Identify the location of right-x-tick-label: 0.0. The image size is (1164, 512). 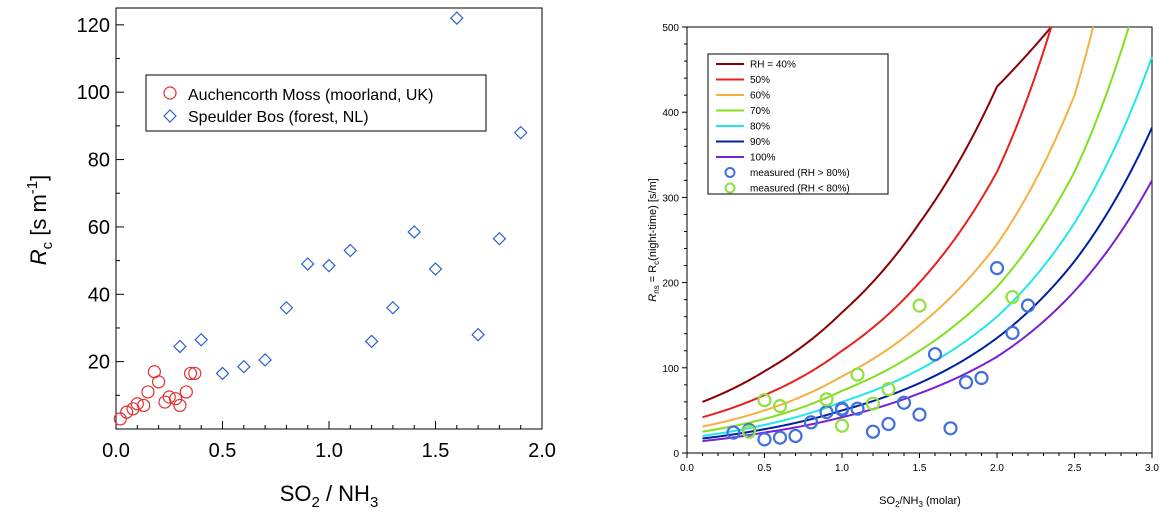
(687, 468).